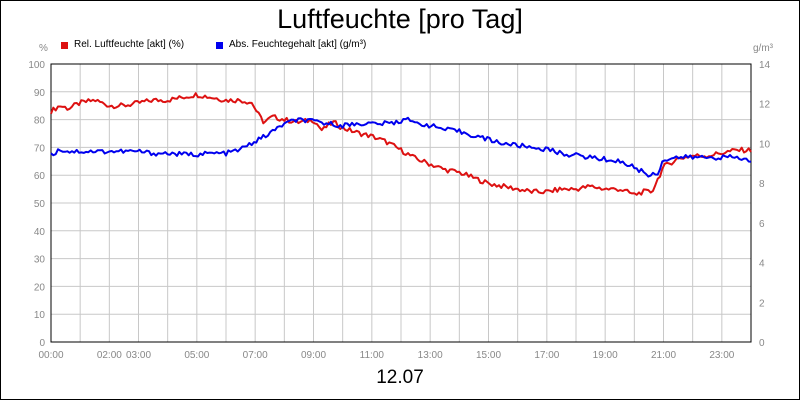  I want to click on y-left-tick-label: 100, so click(36, 65).